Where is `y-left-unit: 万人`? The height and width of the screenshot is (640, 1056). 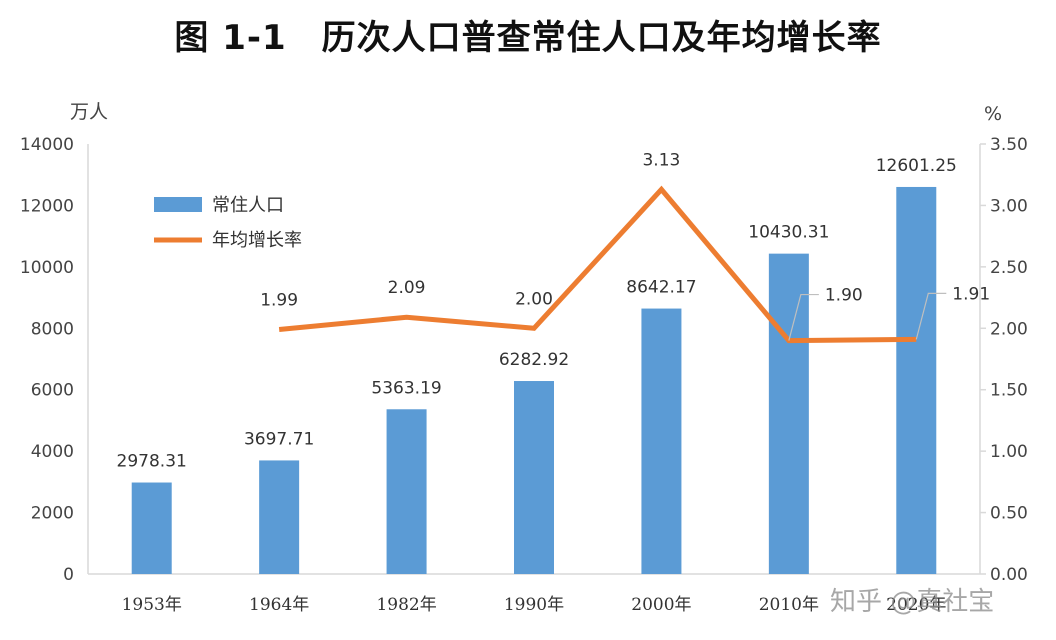
y-left-unit: 万人 is located at coordinates (89, 112).